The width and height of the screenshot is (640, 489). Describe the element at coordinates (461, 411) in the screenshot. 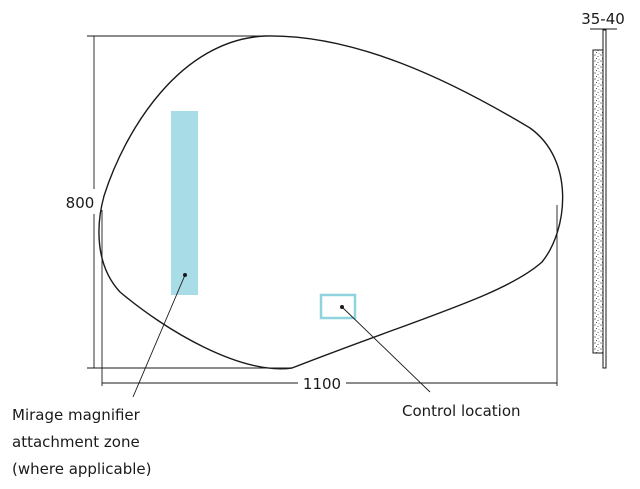

I see `control-callout: Control location` at that location.